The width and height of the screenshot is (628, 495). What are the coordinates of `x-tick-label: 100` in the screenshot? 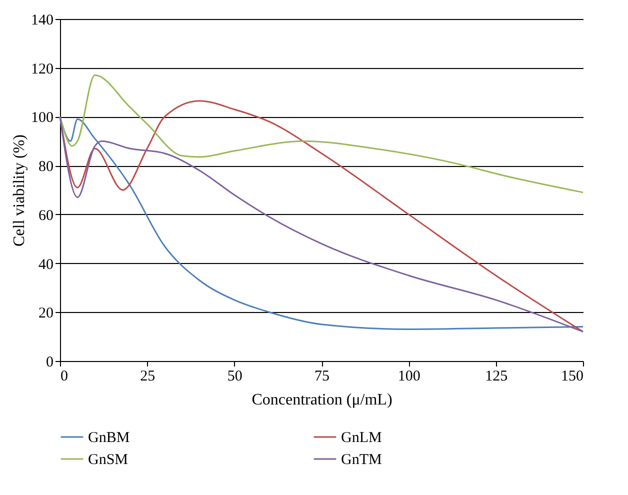 It's located at (409, 376).